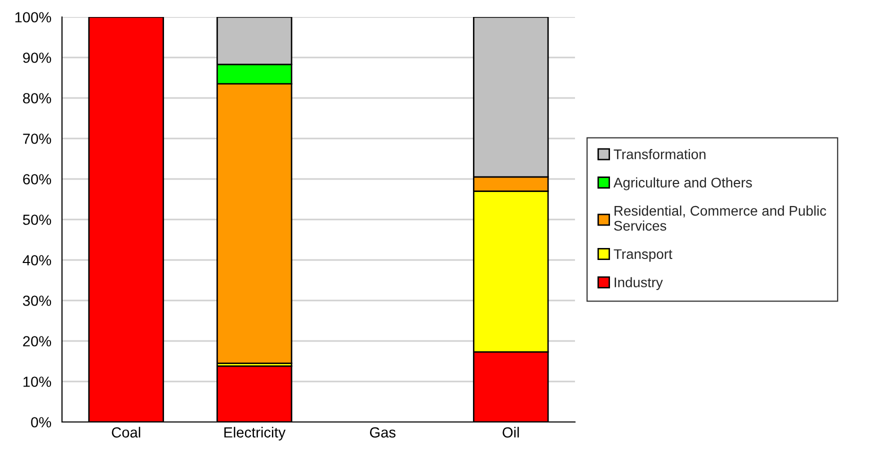 The width and height of the screenshot is (874, 458). I want to click on y-tick-label: 70%, so click(37, 139).